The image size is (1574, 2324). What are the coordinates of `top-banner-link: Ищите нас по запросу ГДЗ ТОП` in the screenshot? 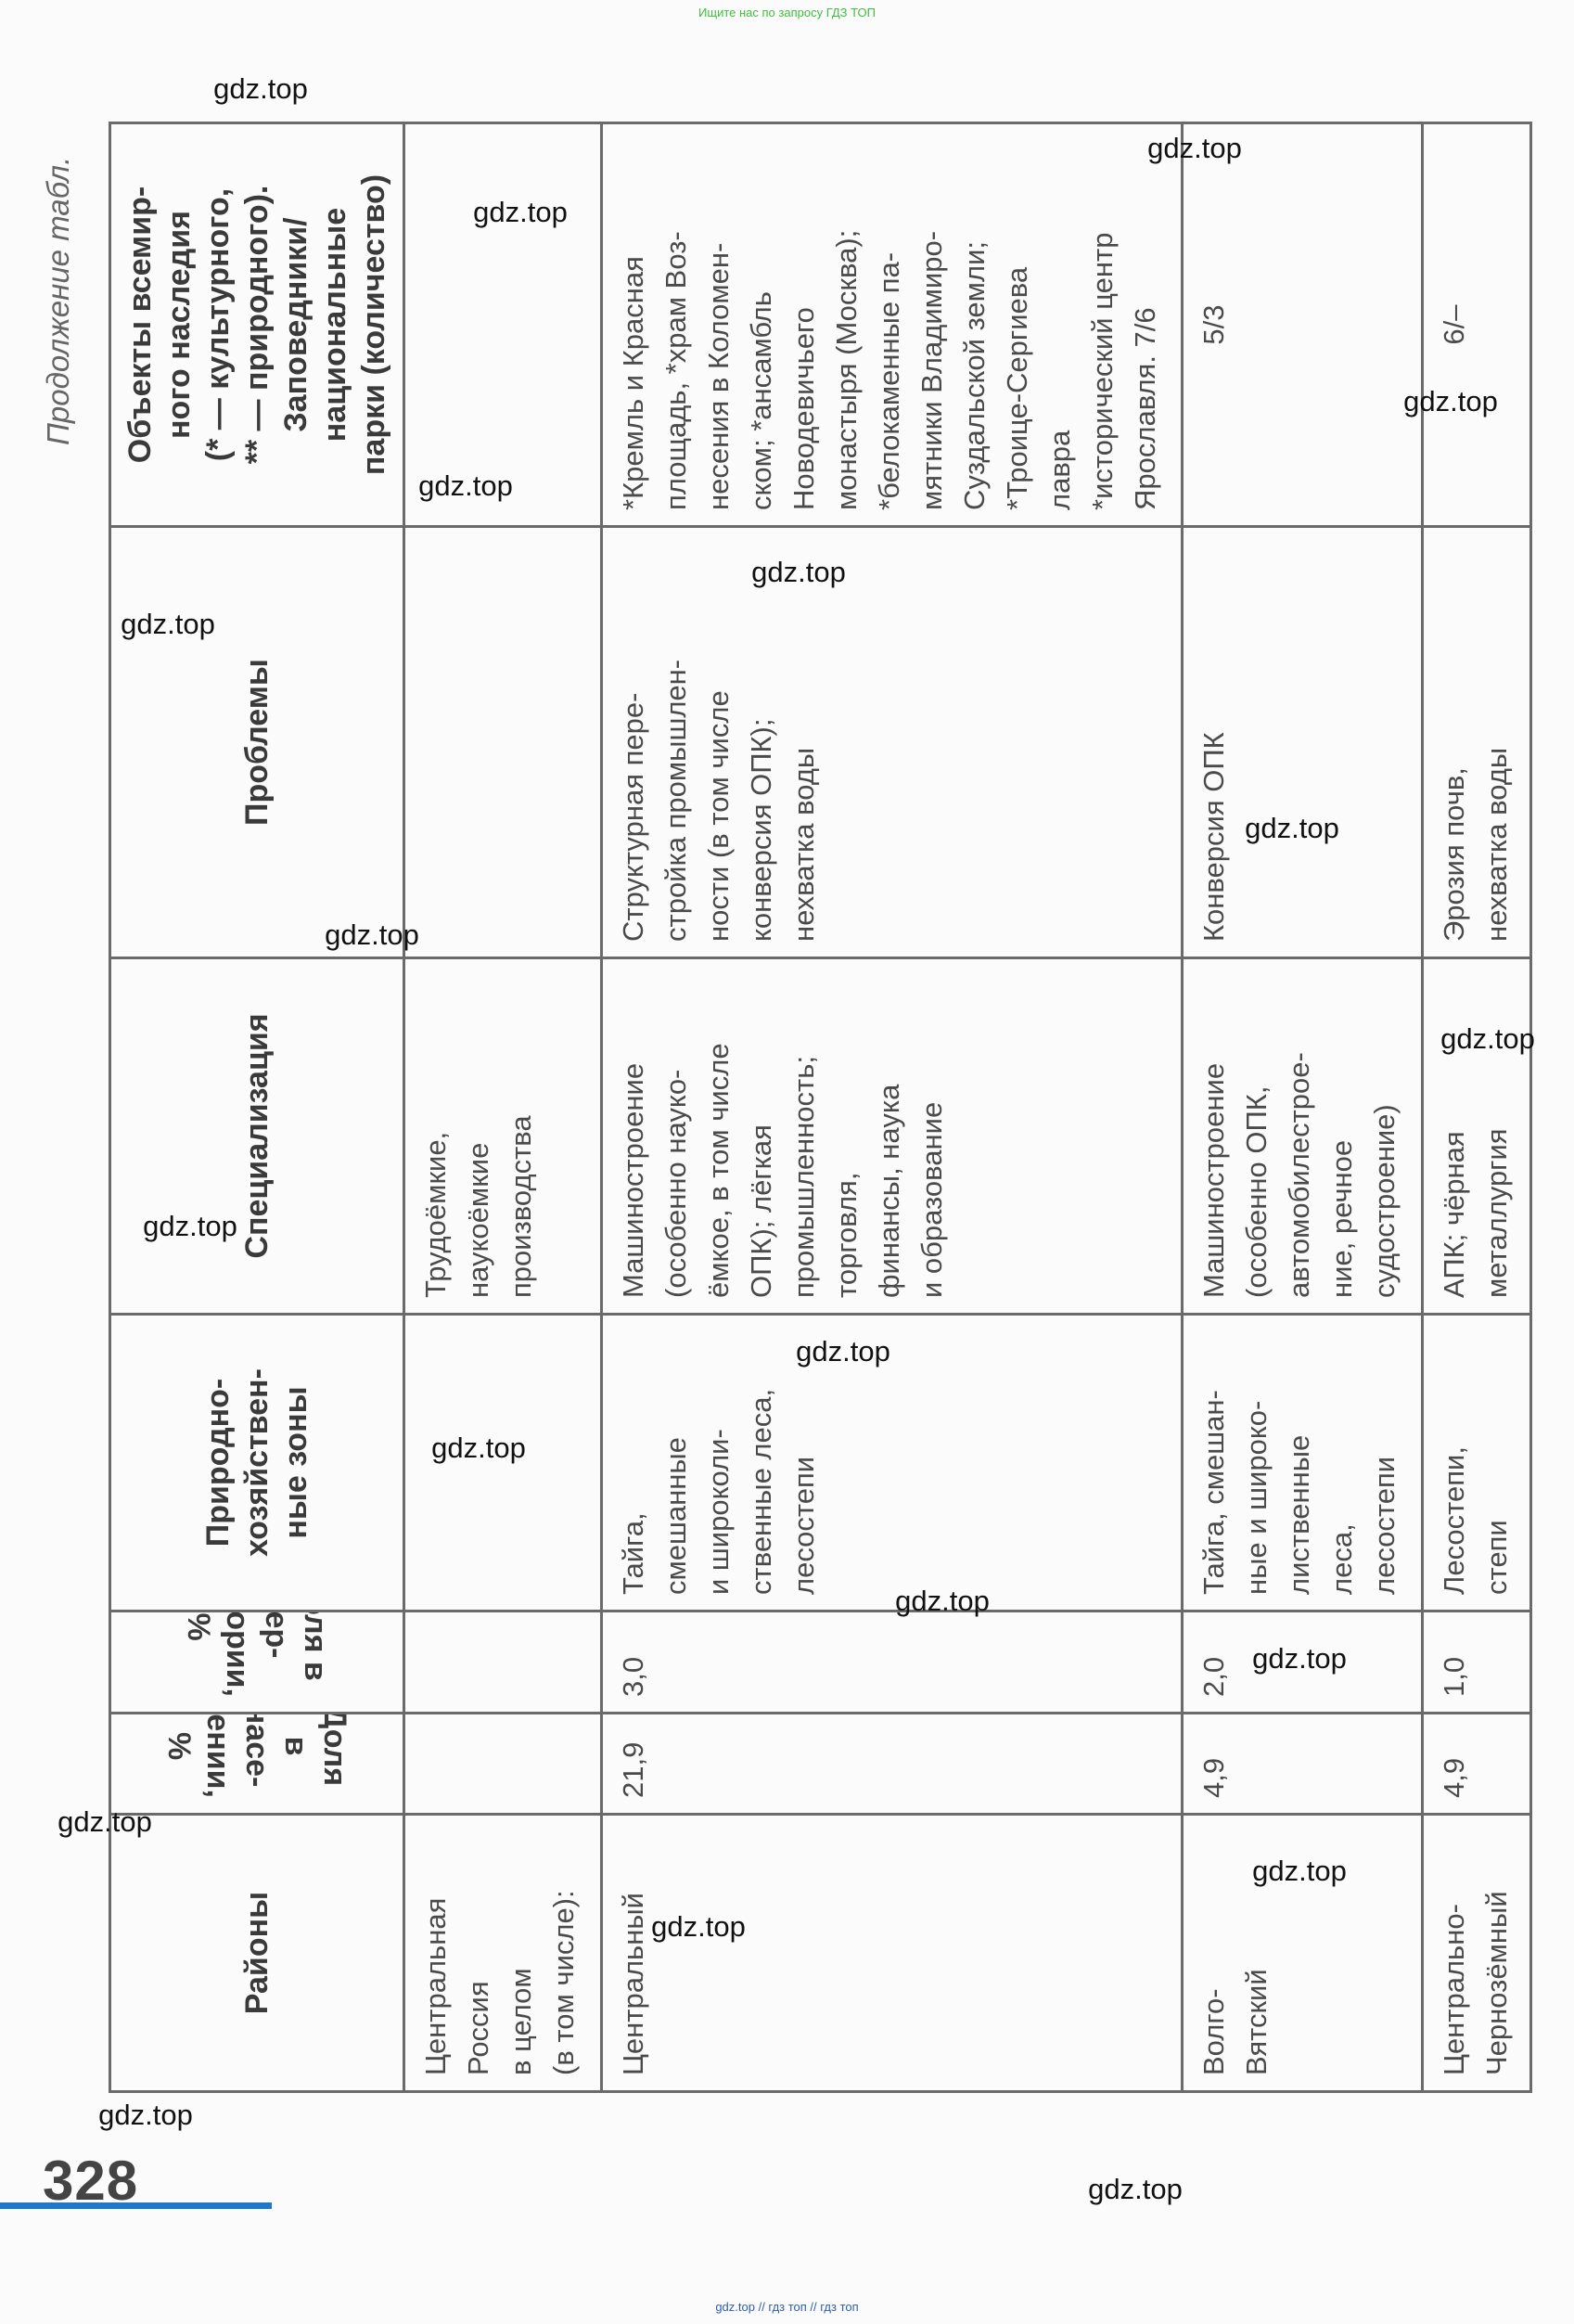 It's located at (787, 12).